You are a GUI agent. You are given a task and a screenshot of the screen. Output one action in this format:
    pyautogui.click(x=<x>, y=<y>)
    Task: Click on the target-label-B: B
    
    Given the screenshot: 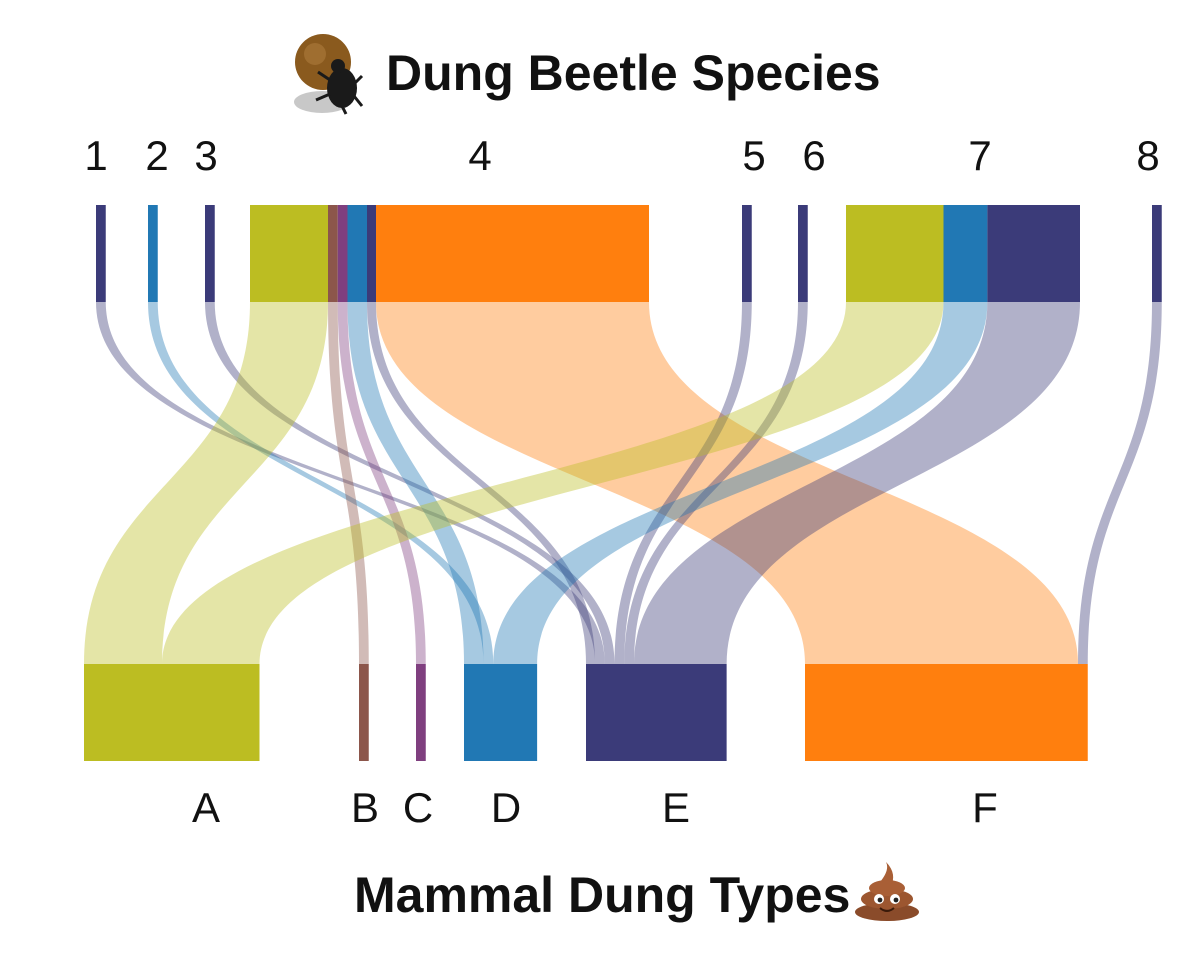 What is the action you would take?
    pyautogui.click(x=365, y=807)
    